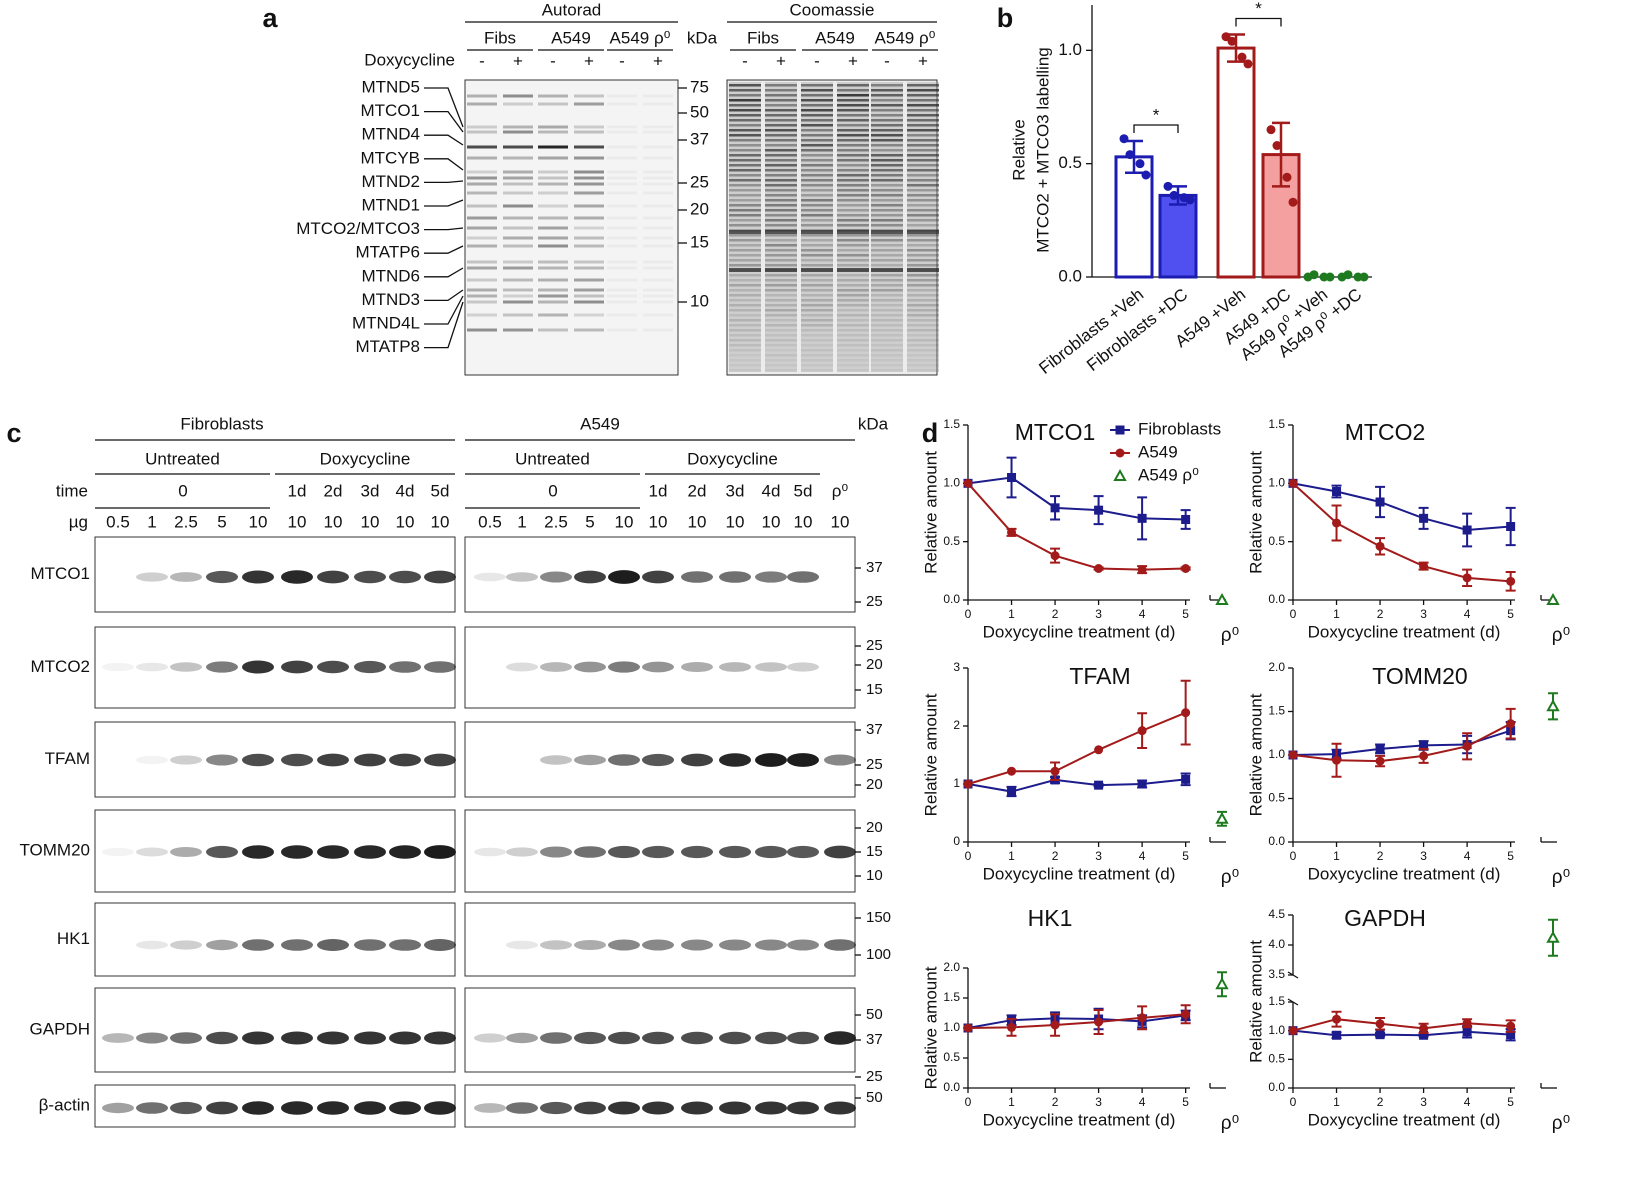  What do you see at coordinates (951, 967) in the screenshot?
I see `y-tick-label: 2.0` at bounding box center [951, 967].